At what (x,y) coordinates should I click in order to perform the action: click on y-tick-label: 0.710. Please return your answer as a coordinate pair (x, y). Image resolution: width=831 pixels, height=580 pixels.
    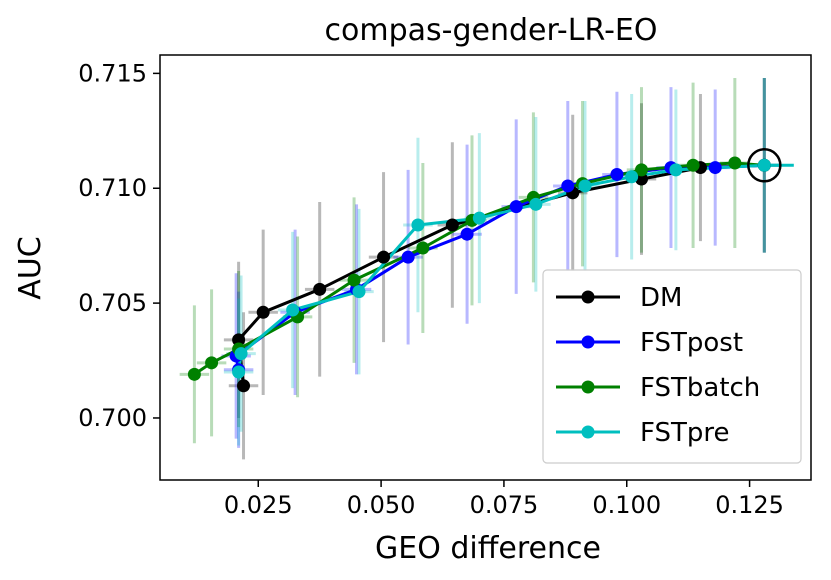
    Looking at the image, I should click on (112, 188).